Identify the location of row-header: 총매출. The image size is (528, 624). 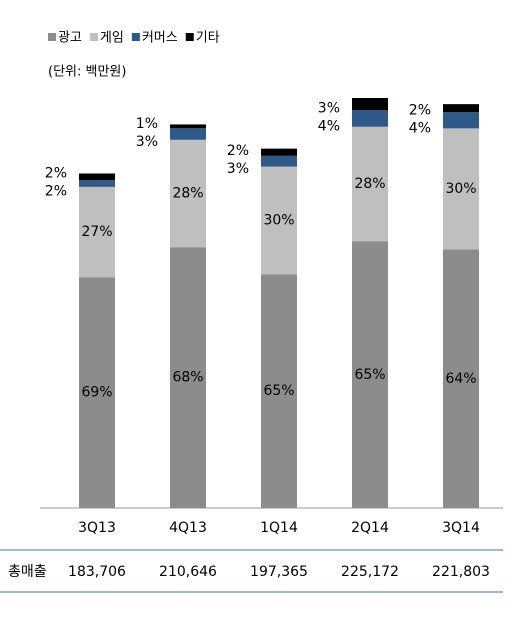
(27, 572).